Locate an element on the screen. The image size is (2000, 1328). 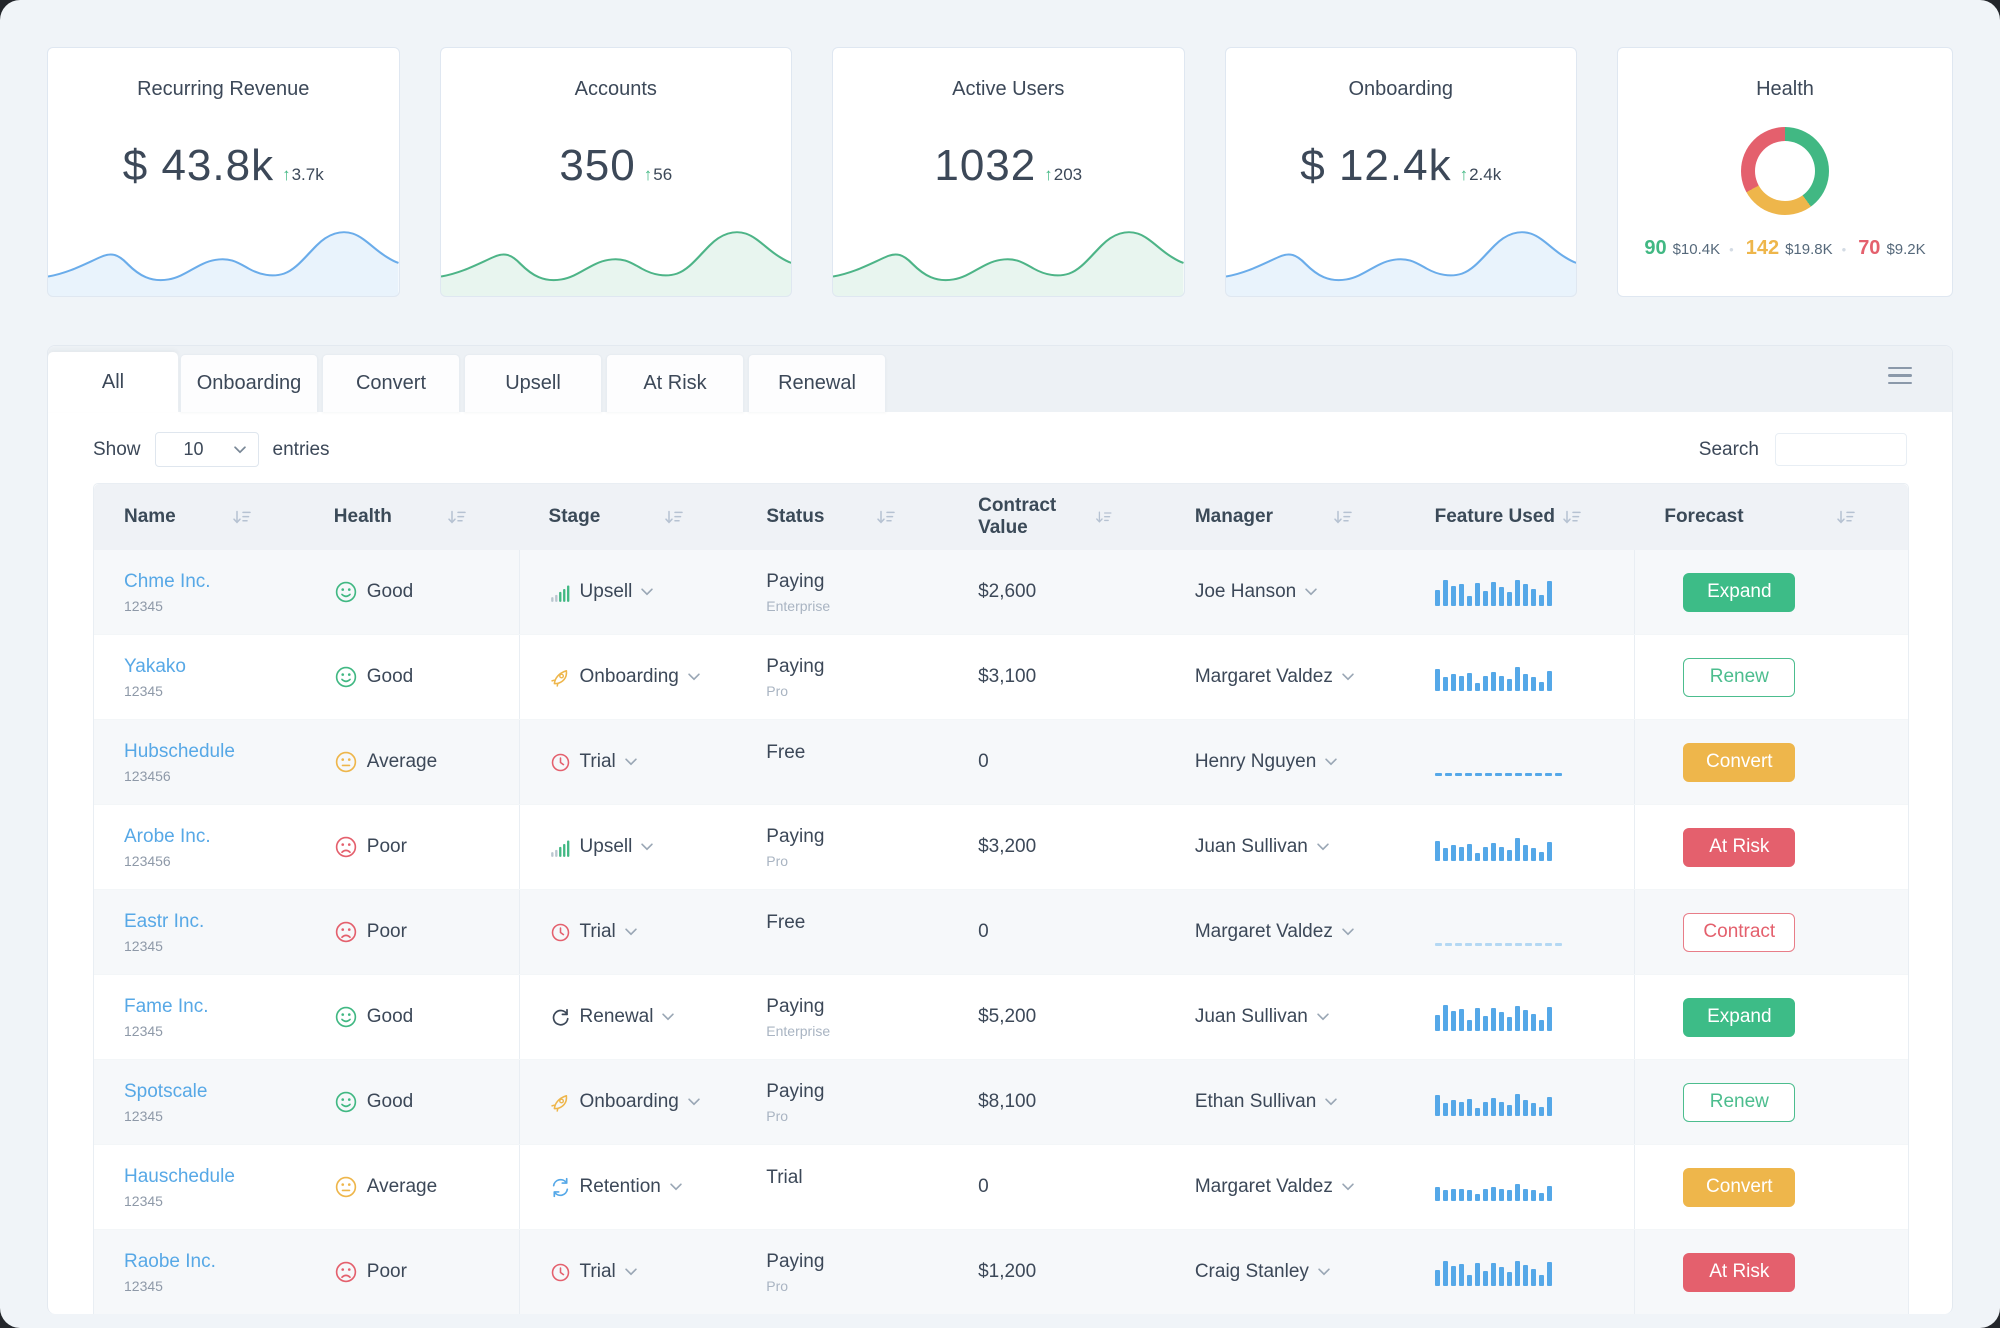
health-label: Average is located at coordinates (402, 1186).